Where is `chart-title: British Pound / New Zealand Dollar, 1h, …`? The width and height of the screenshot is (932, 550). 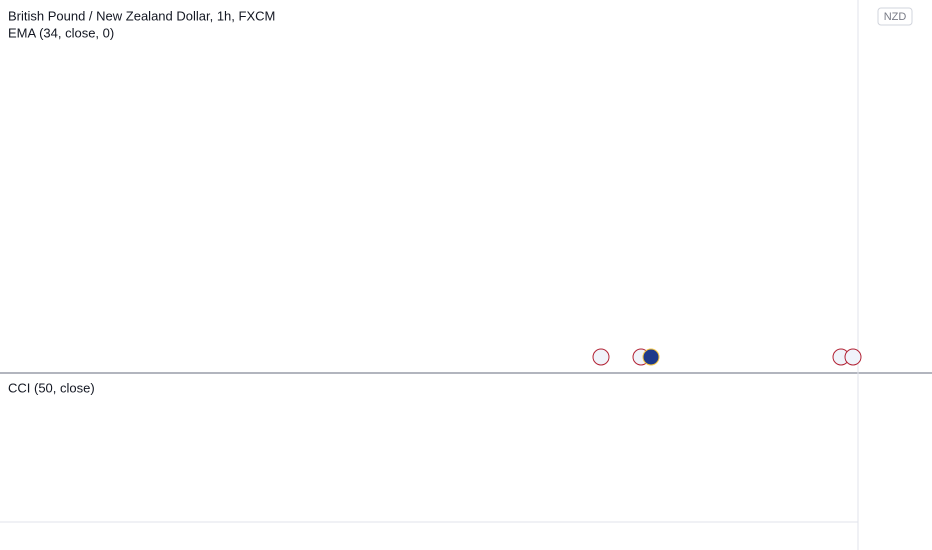 chart-title: British Pound / New Zealand Dollar, 1h, … is located at coordinates (141, 15).